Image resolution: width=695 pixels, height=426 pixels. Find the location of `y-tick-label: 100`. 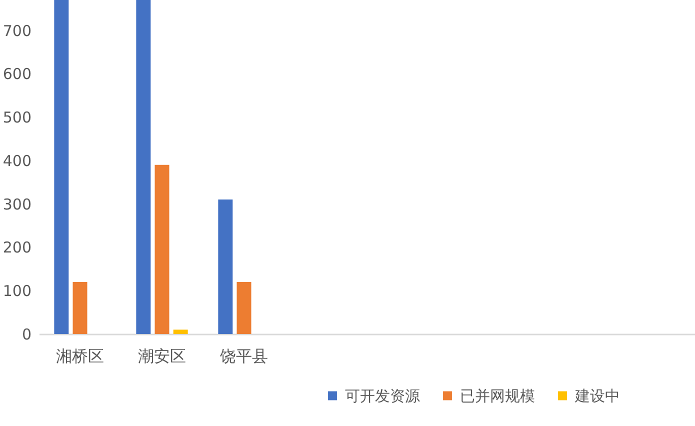

y-tick-label: 100 is located at coordinates (17, 291).